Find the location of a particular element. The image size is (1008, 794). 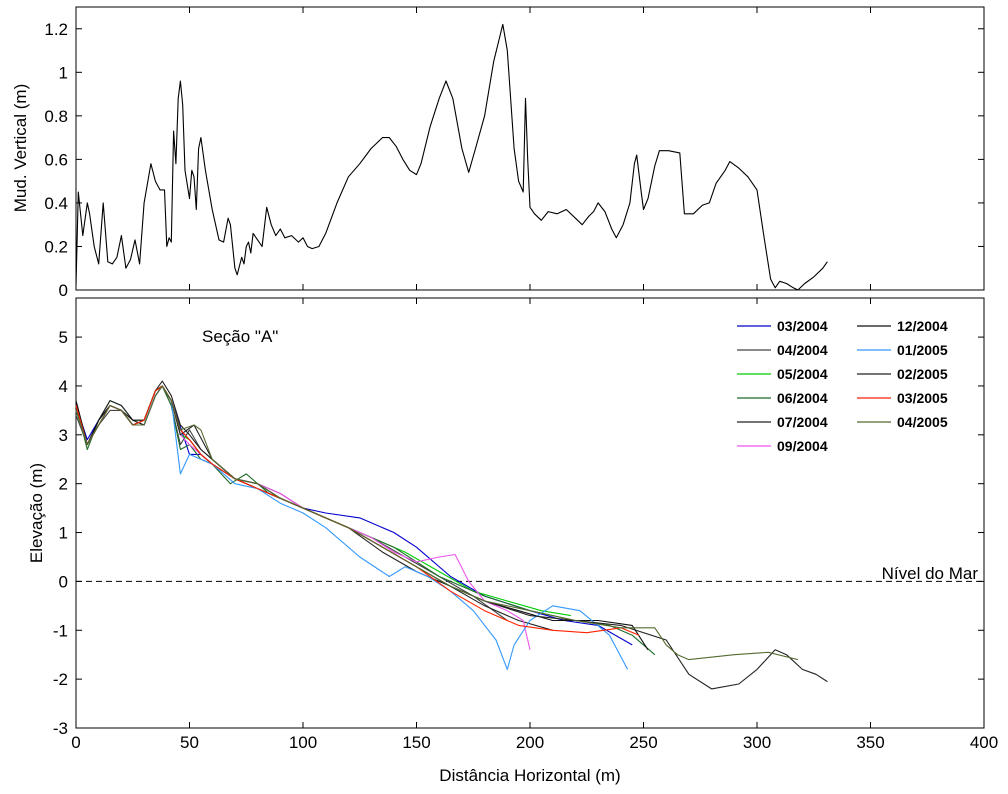

y-tick-label: 0.4 is located at coordinates (56, 203).